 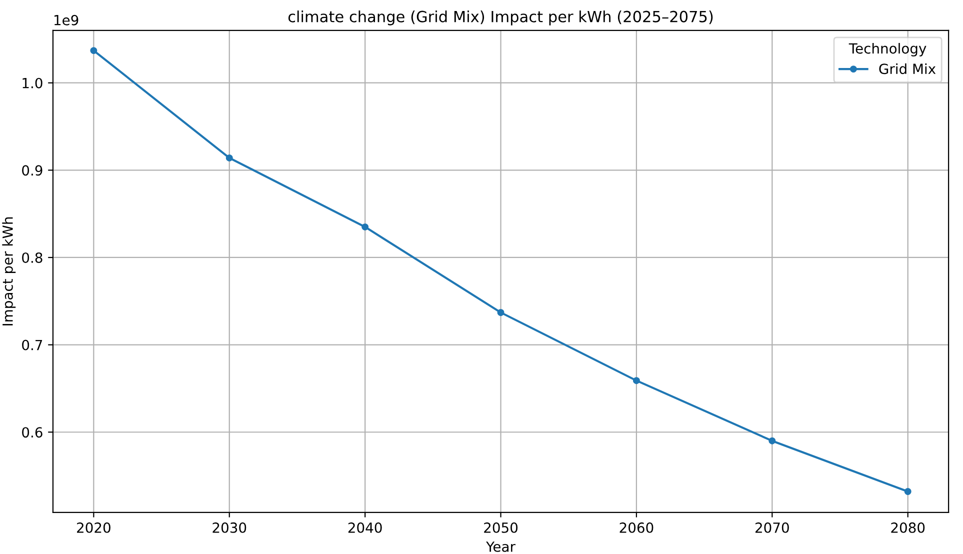 I want to click on x-tick-label: 2080, so click(x=908, y=527).